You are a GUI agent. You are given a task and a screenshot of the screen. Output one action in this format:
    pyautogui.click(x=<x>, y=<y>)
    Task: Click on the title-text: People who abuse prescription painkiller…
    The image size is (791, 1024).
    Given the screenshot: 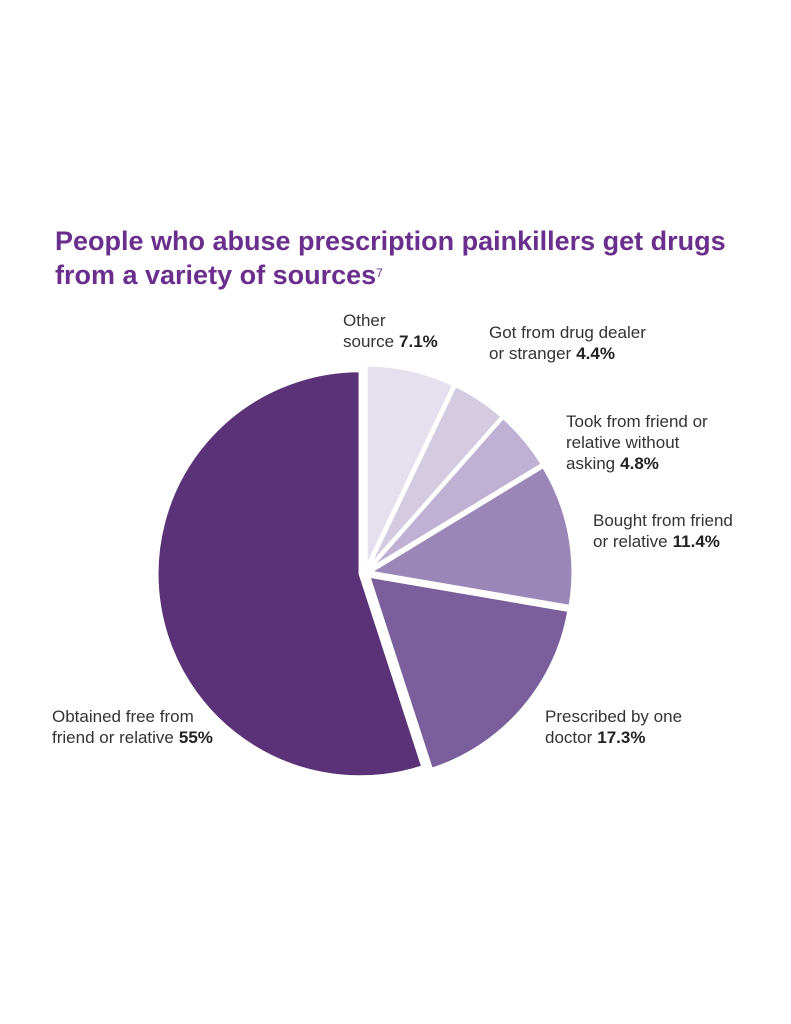 What is the action you would take?
    pyautogui.click(x=390, y=258)
    